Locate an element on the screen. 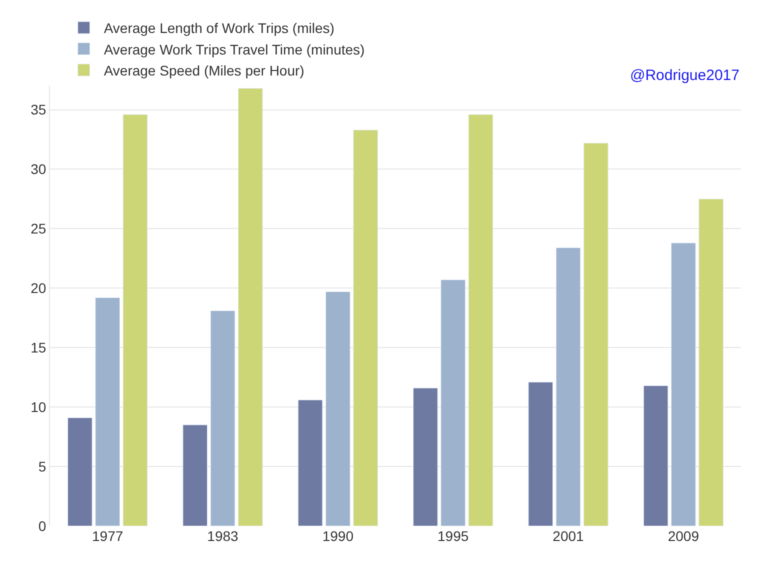 This screenshot has width=761, height=566. legend-label: Average Length of Work Trips (miles) is located at coordinates (219, 28).